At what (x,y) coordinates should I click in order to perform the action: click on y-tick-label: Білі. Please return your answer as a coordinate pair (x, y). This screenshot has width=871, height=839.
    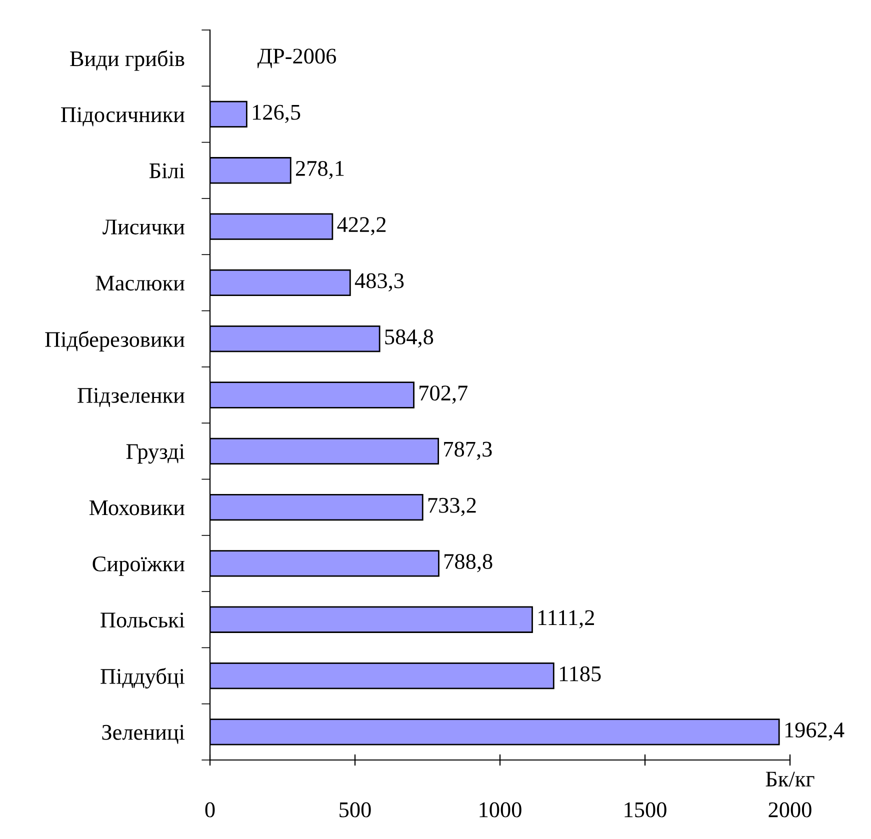
    Looking at the image, I should click on (167, 170).